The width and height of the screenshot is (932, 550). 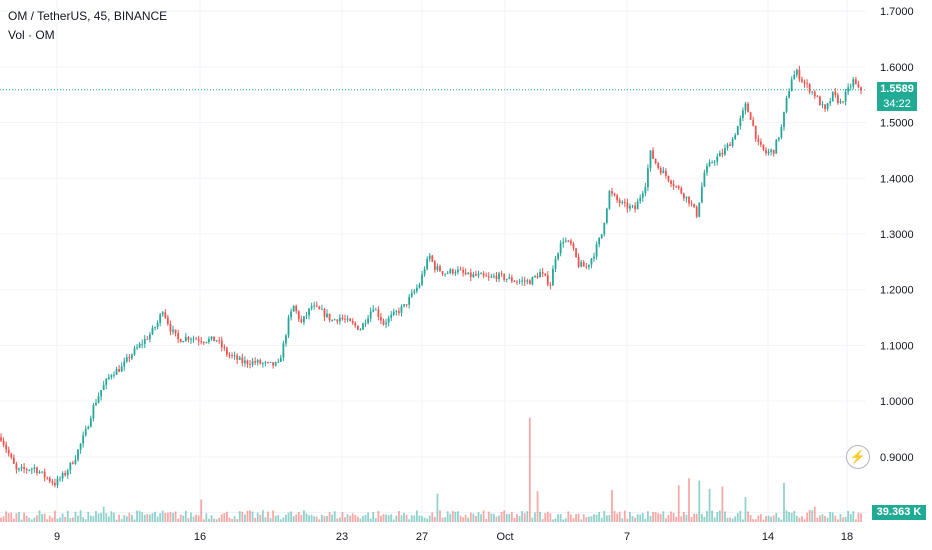 What do you see at coordinates (31, 35) in the screenshot?
I see `volume-indicator-label: Vol · OM` at bounding box center [31, 35].